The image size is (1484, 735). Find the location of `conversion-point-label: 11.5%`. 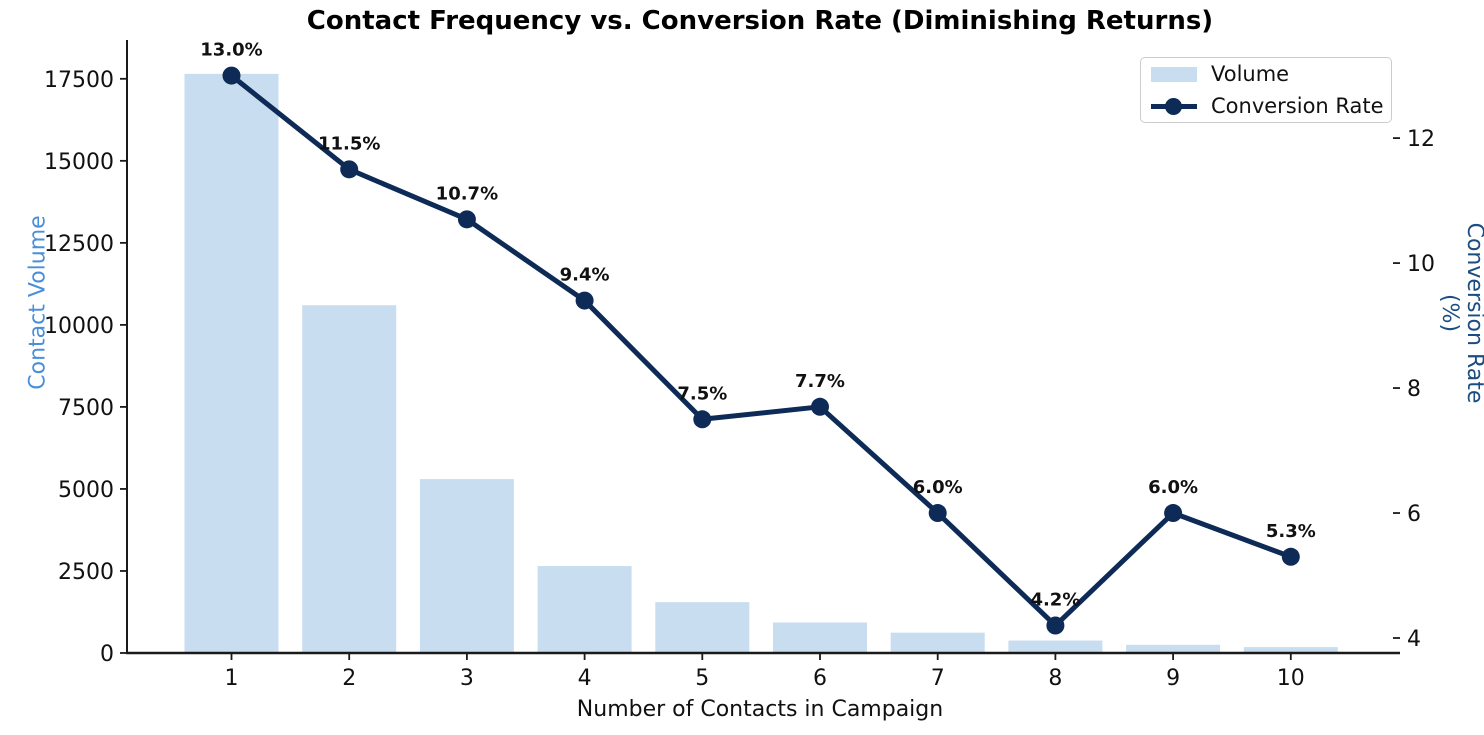

conversion-point-label: 11.5% is located at coordinates (349, 143).